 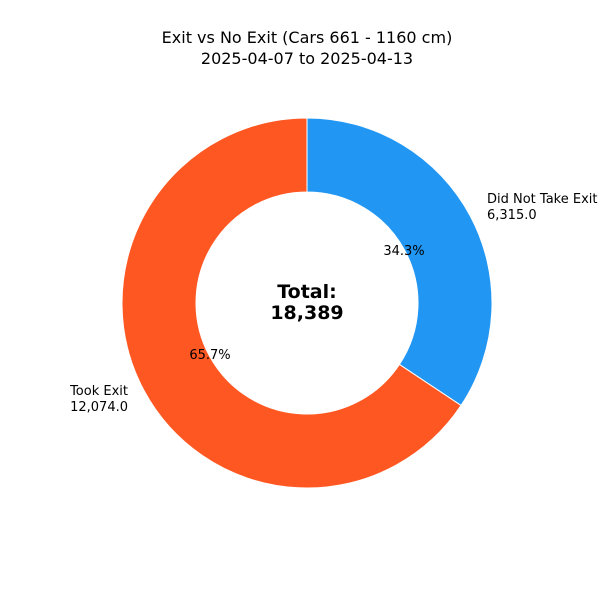 I want to click on slice-value-took-exit: 12,074.0, so click(x=99, y=407).